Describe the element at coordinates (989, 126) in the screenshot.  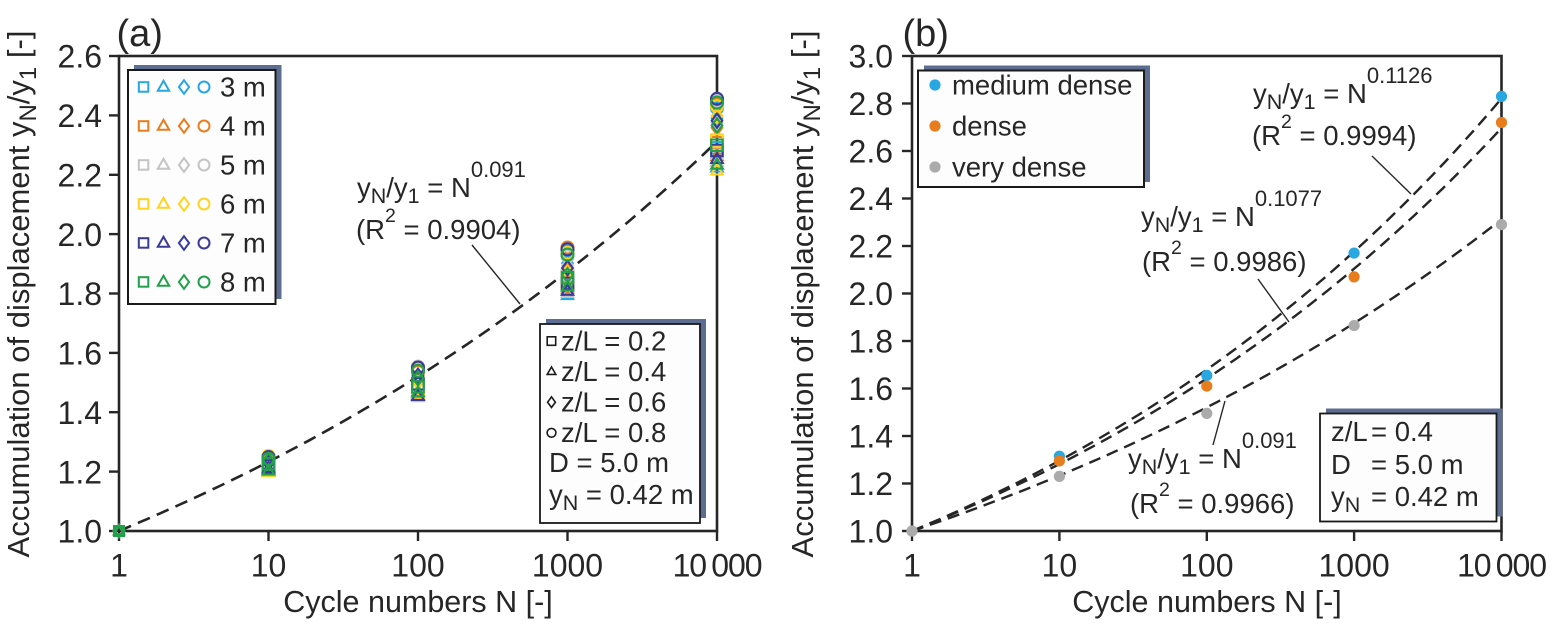
I see `svg-text: dense` at that location.